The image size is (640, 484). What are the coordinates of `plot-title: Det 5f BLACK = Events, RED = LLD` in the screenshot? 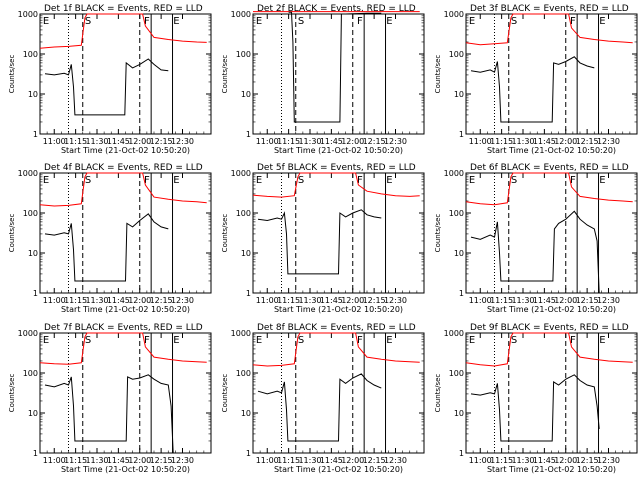 It's located at (336, 168).